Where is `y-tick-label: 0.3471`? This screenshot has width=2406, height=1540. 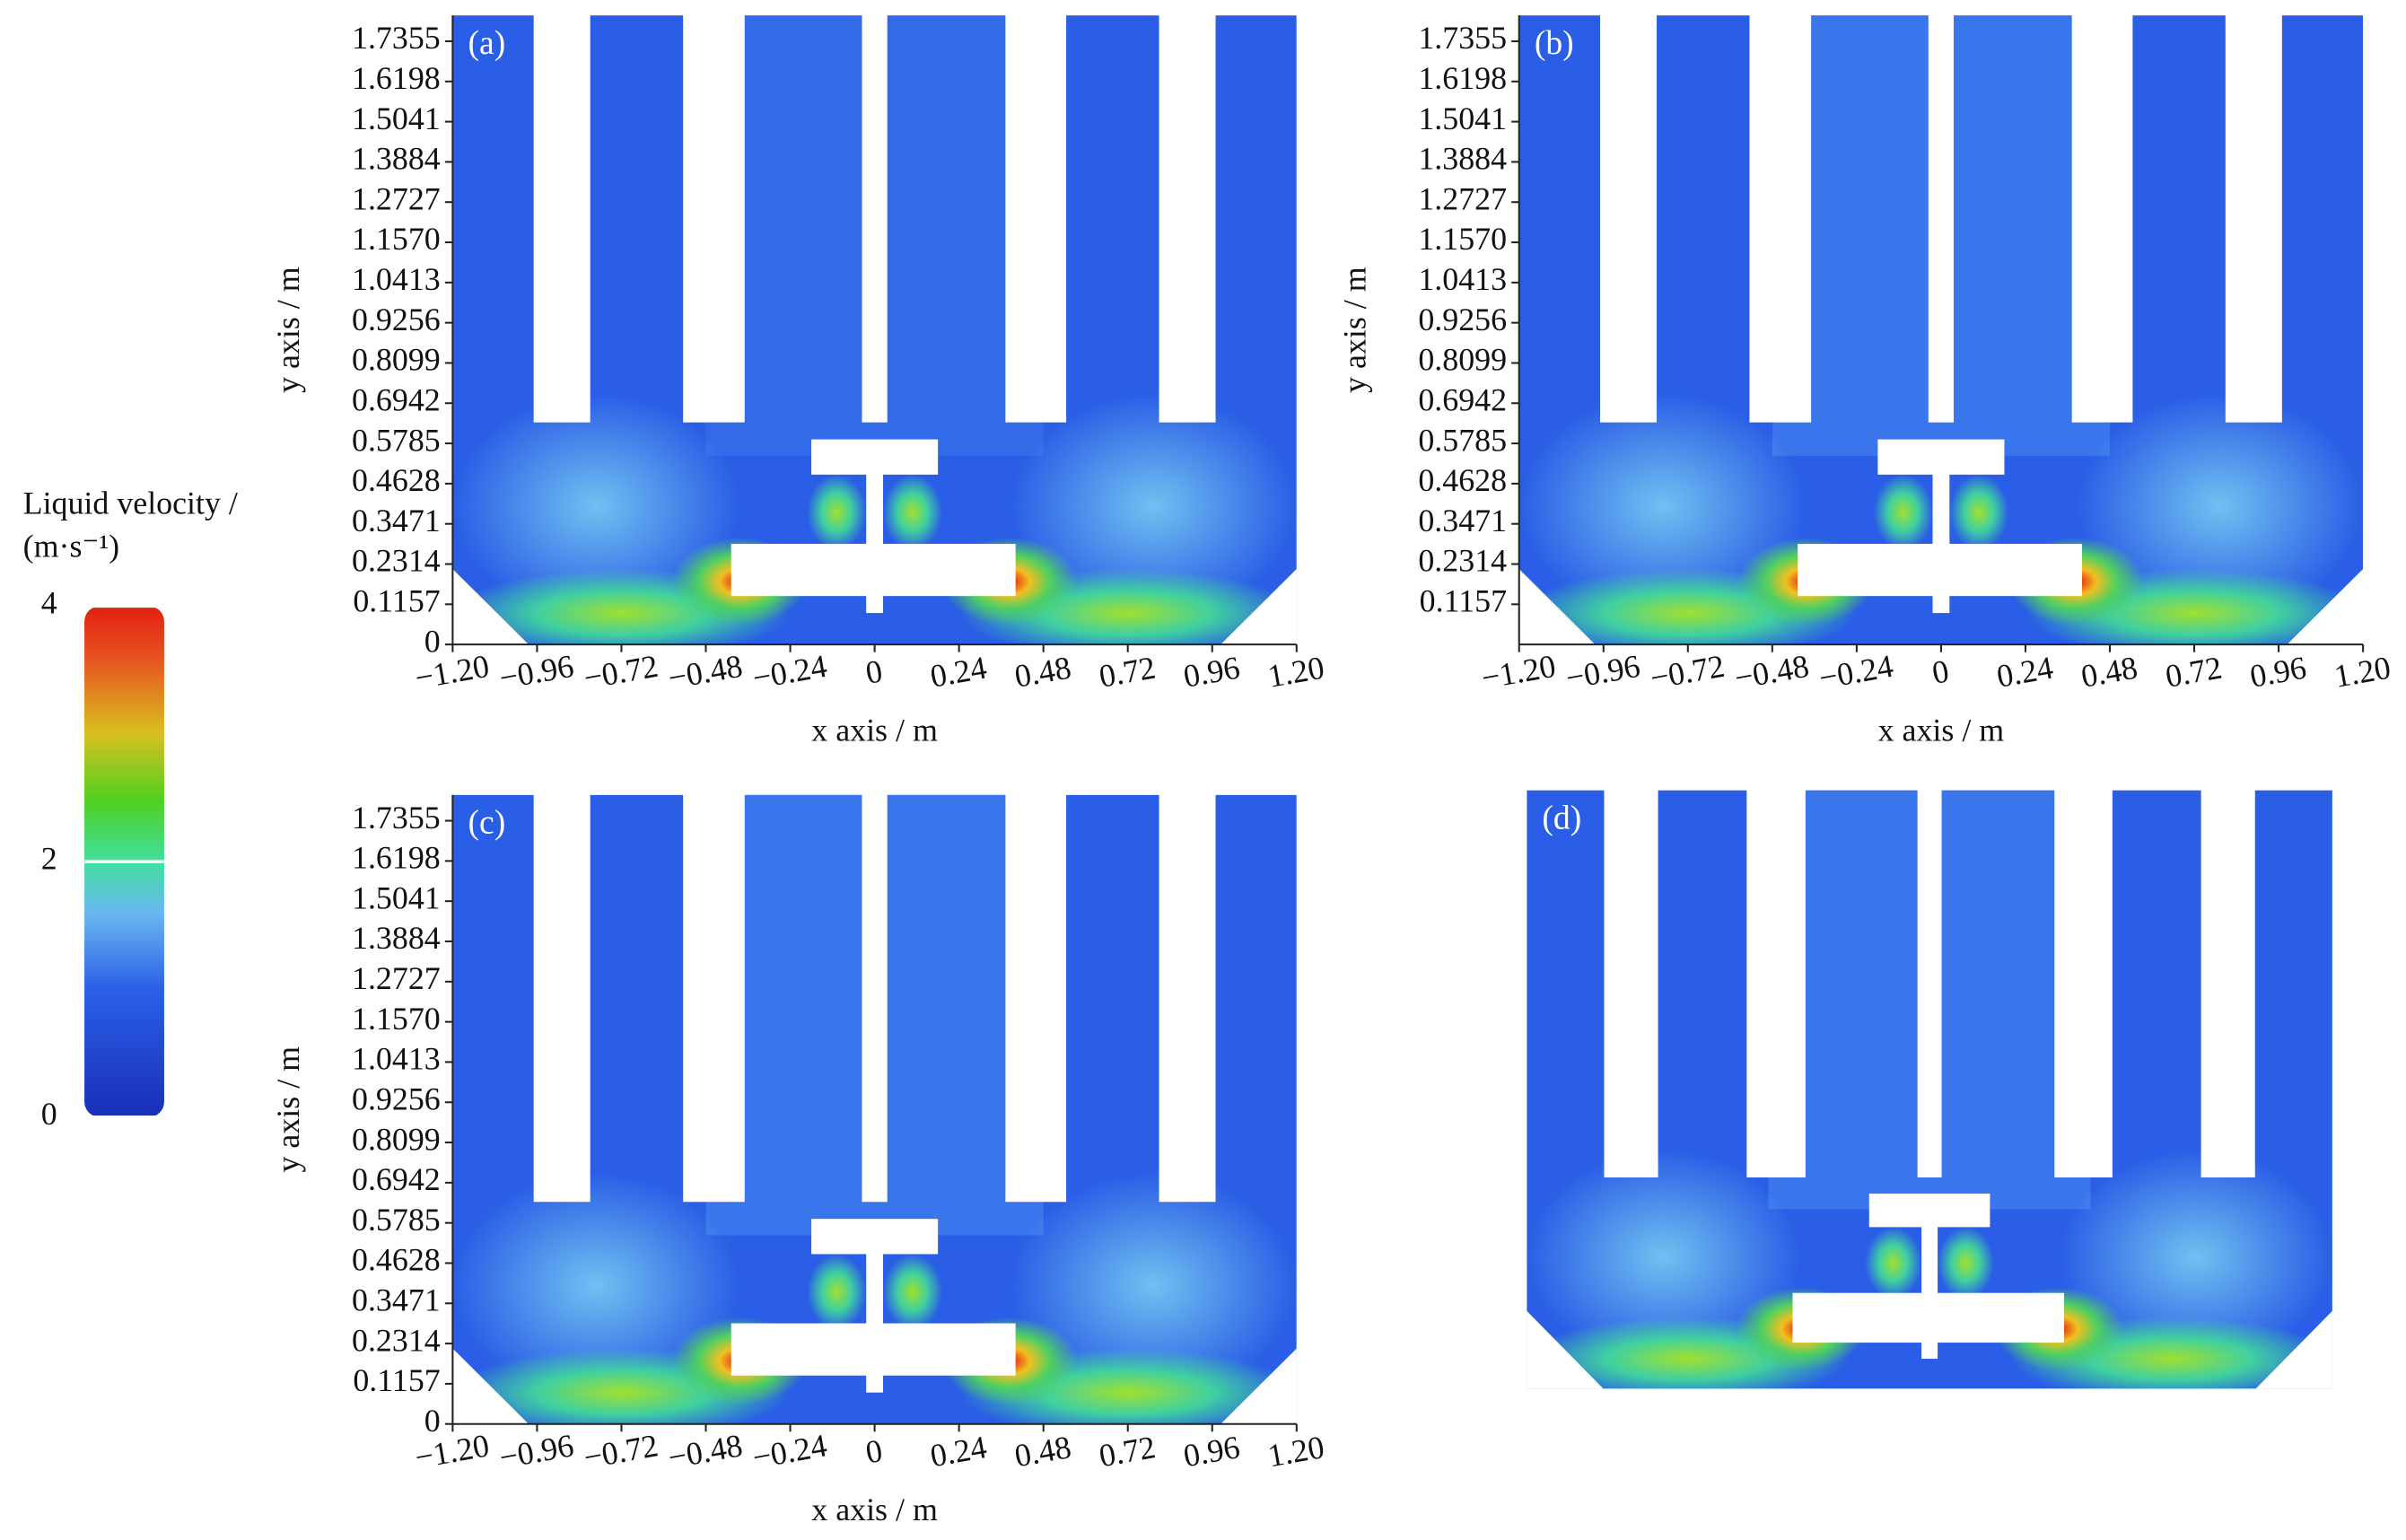
y-tick-label: 0.3471 is located at coordinates (1462, 520).